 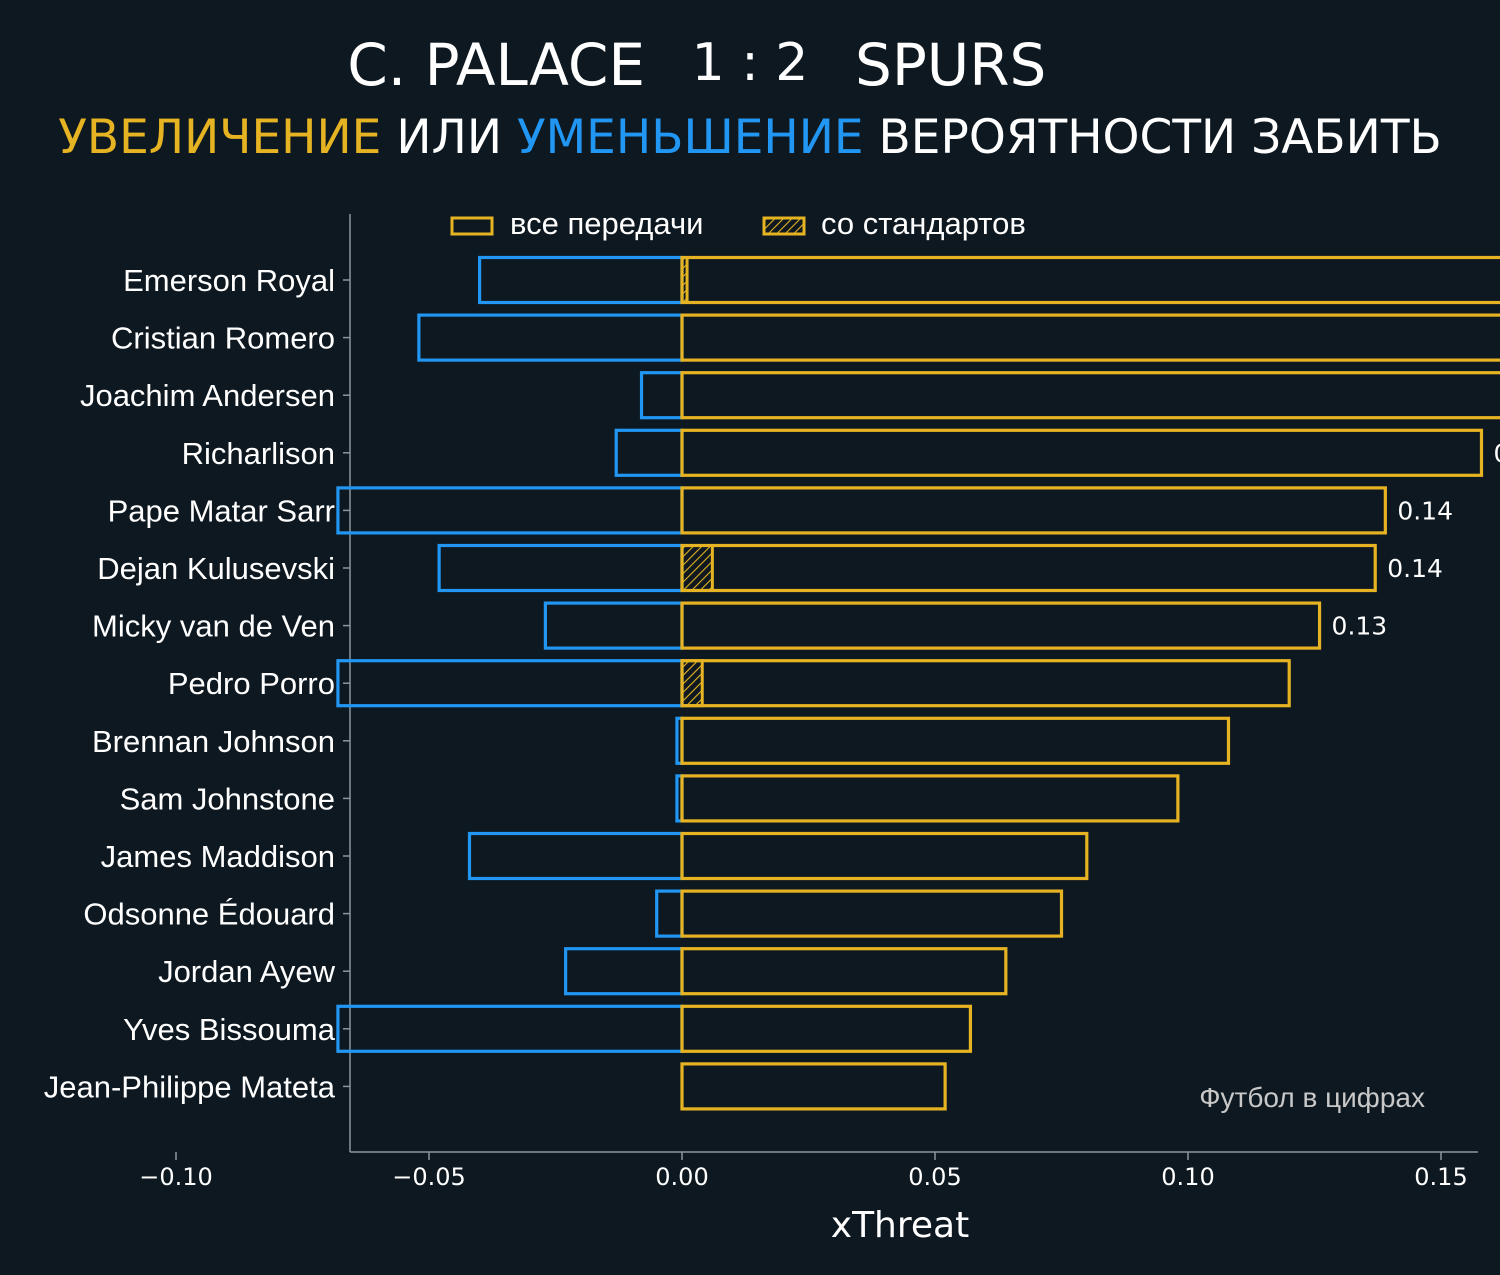 I want to click on x-ticks: −0.10−0.050.000.050.100.150.200.250.30, so click(x=803, y=1171).